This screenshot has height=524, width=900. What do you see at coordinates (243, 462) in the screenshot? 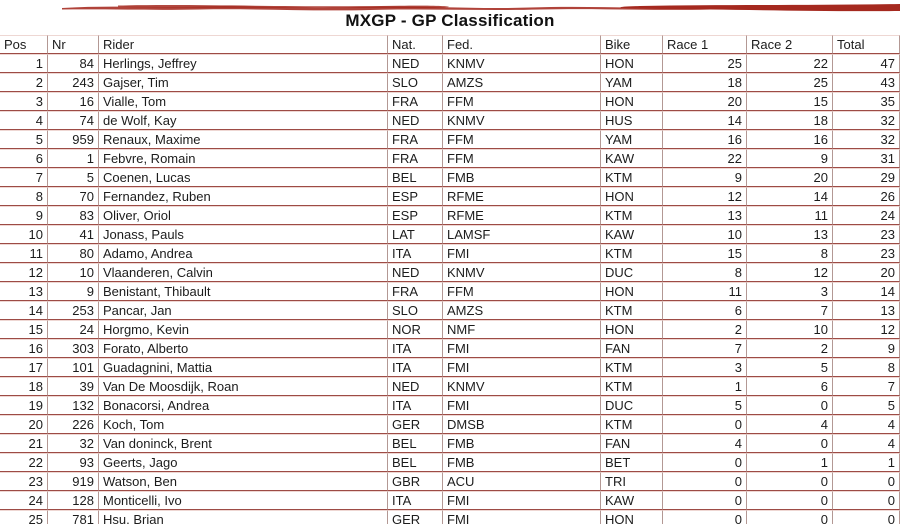
I see `cell-rider: Geerts, Jago` at bounding box center [243, 462].